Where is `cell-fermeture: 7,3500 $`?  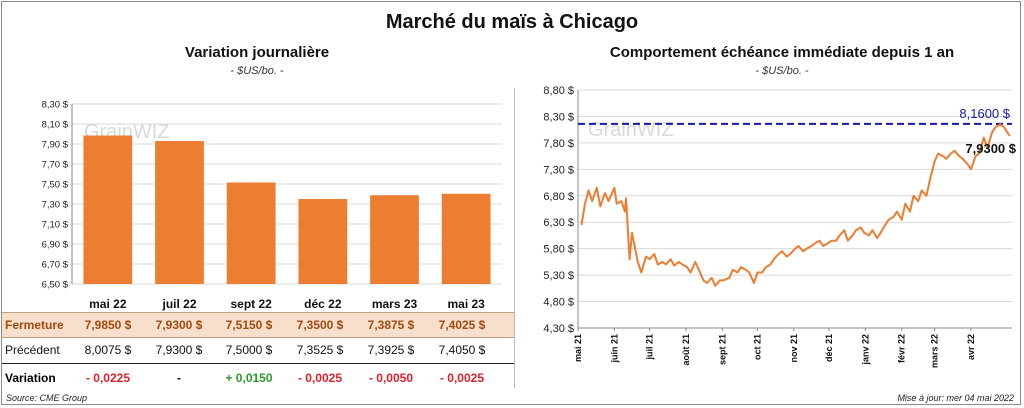
cell-fermeture: 7,3500 $ is located at coordinates (320, 325).